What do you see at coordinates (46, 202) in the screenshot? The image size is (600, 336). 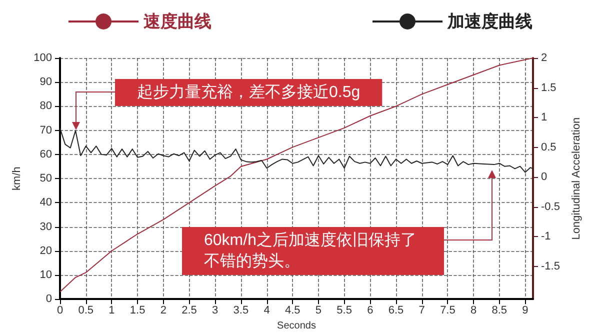 I see `y-tick-label: 40` at bounding box center [46, 202].